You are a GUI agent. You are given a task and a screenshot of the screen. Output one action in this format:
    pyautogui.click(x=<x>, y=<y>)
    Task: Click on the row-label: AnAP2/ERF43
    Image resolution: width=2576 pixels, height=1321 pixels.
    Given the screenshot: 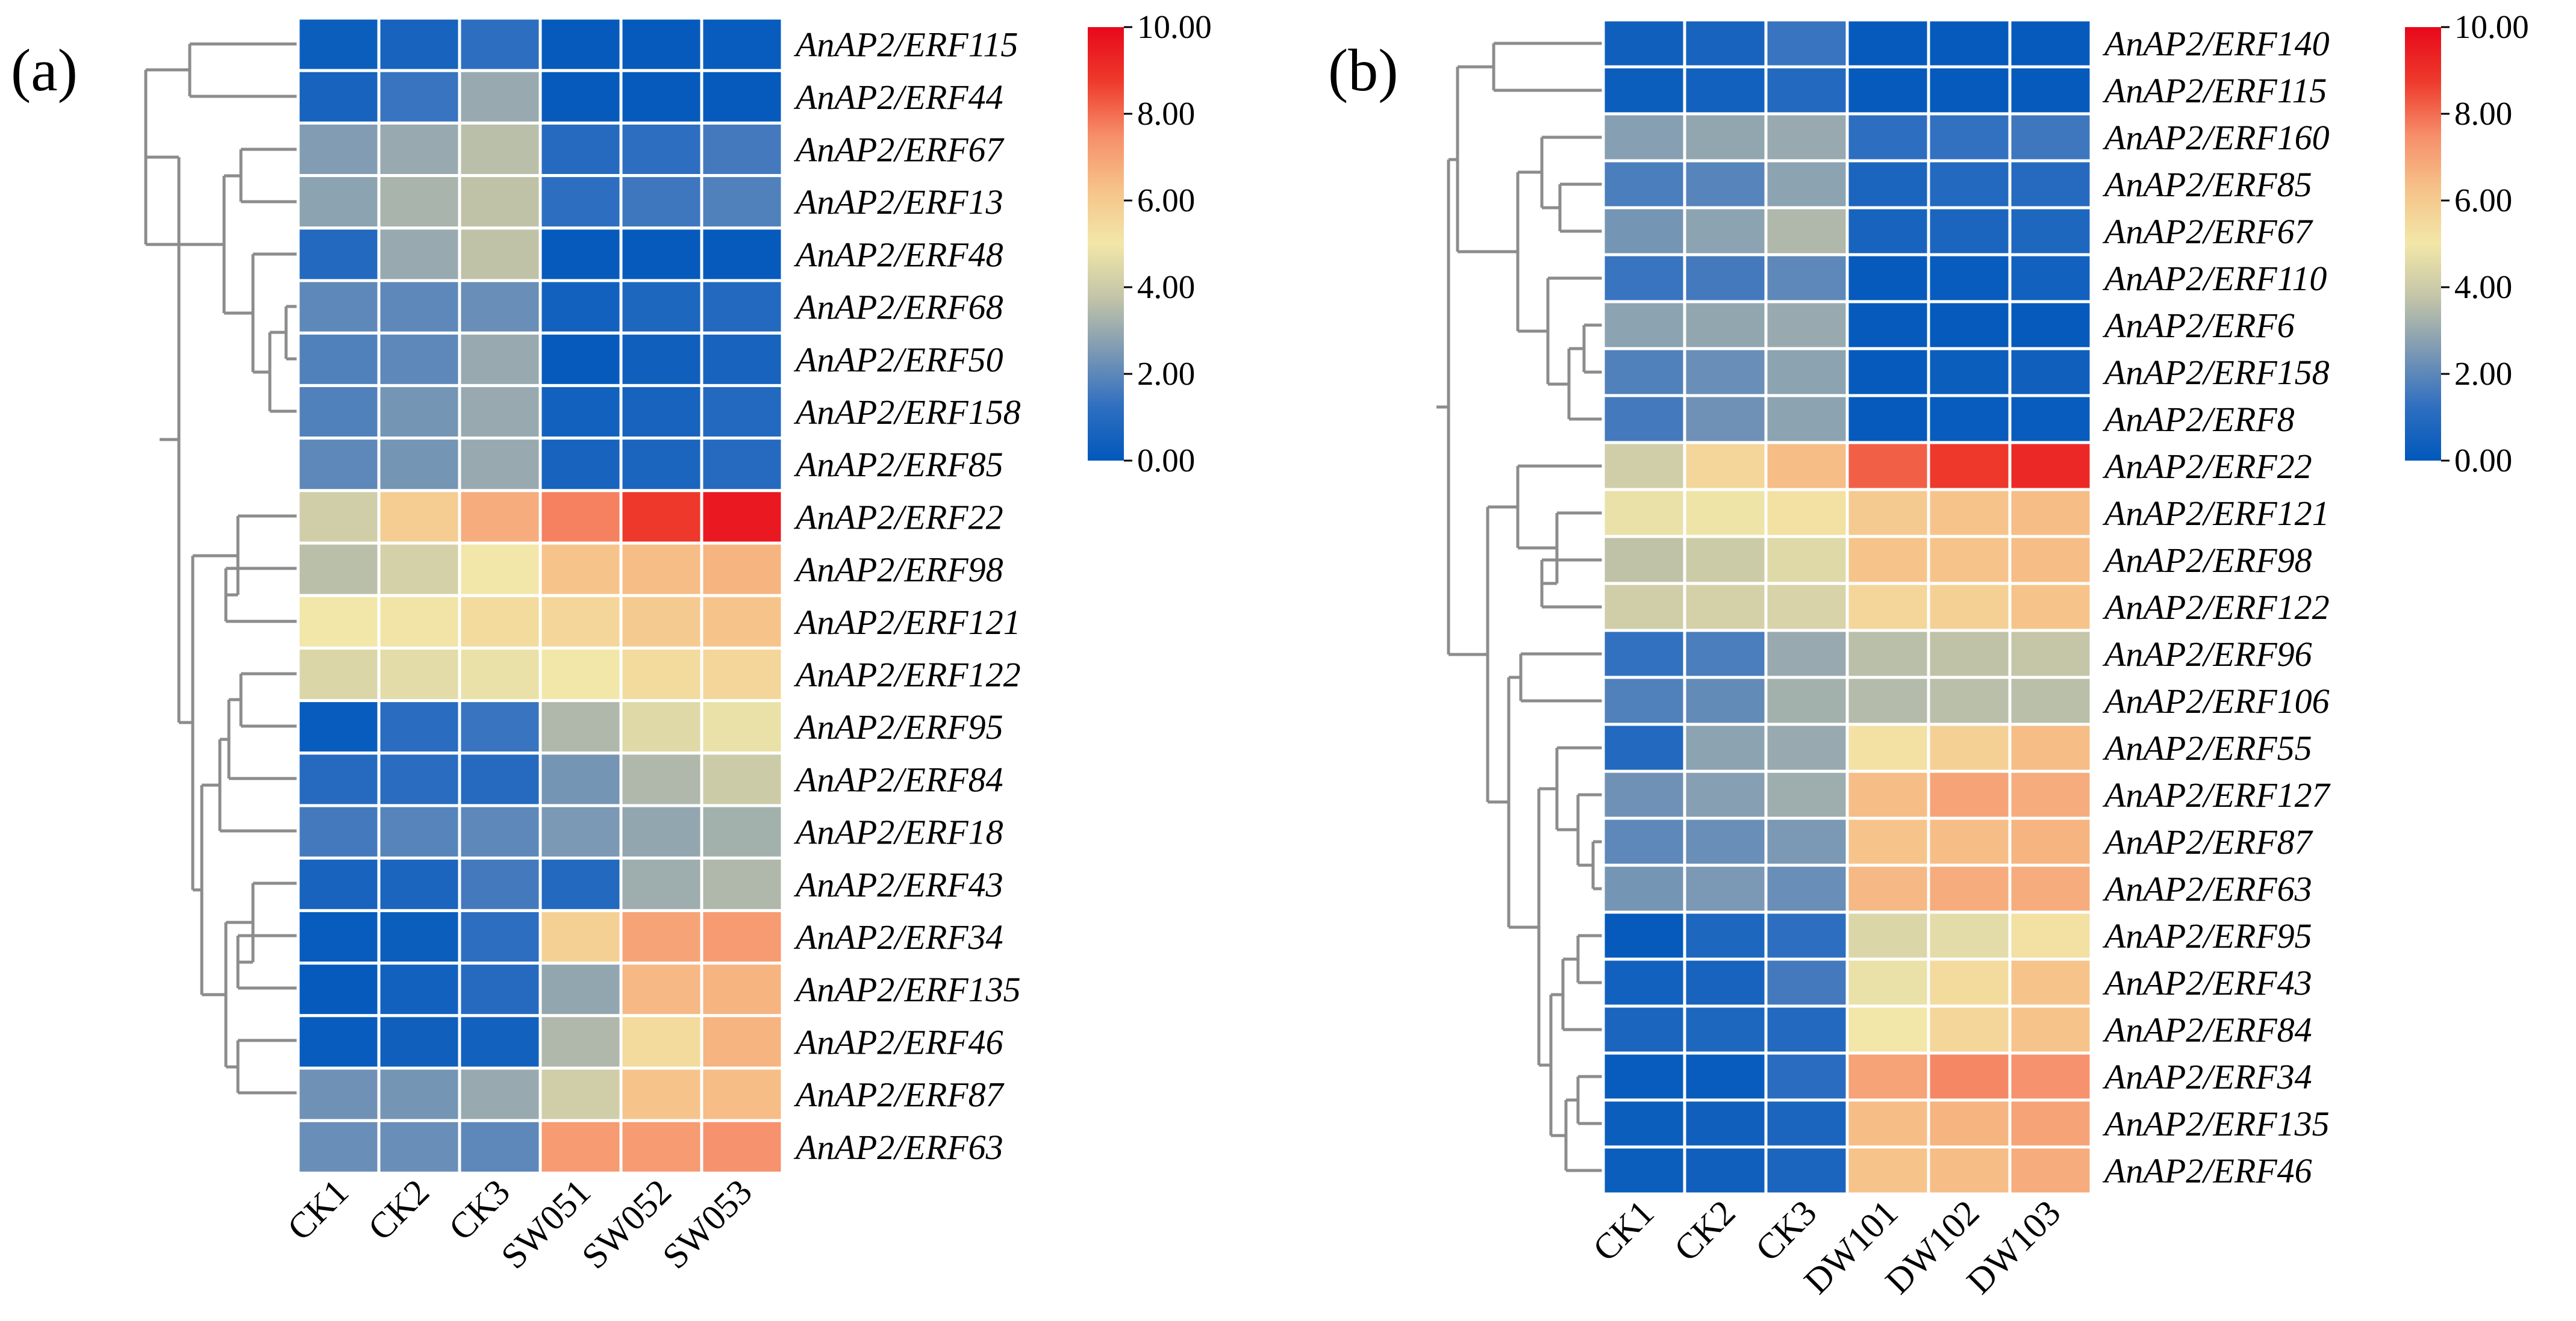 What is the action you would take?
    pyautogui.click(x=2207, y=982)
    